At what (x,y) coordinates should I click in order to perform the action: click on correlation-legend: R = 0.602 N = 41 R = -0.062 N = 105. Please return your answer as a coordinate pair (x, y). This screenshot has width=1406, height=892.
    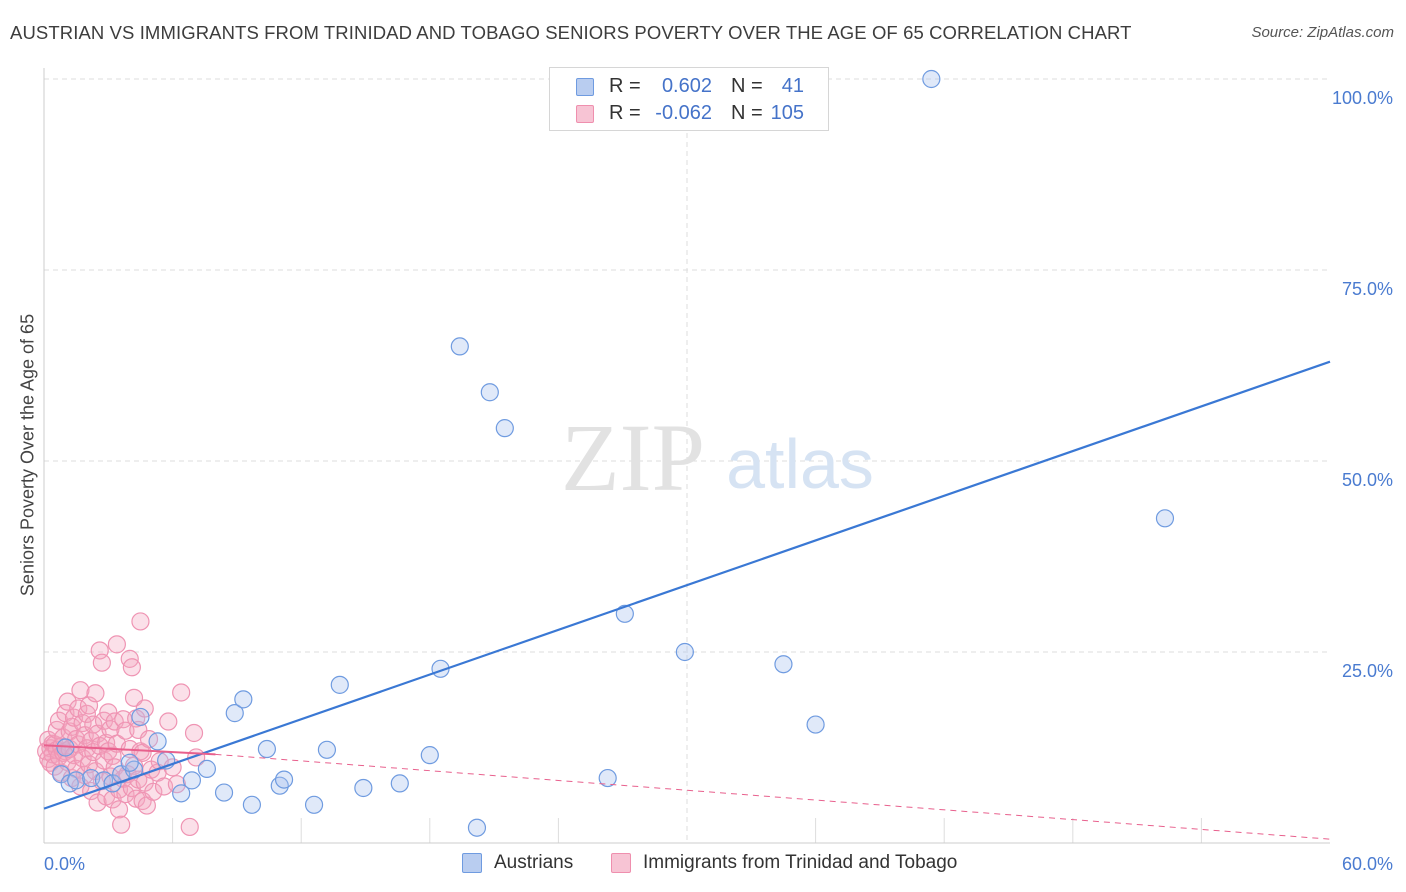
    Looking at the image, I should click on (689, 99).